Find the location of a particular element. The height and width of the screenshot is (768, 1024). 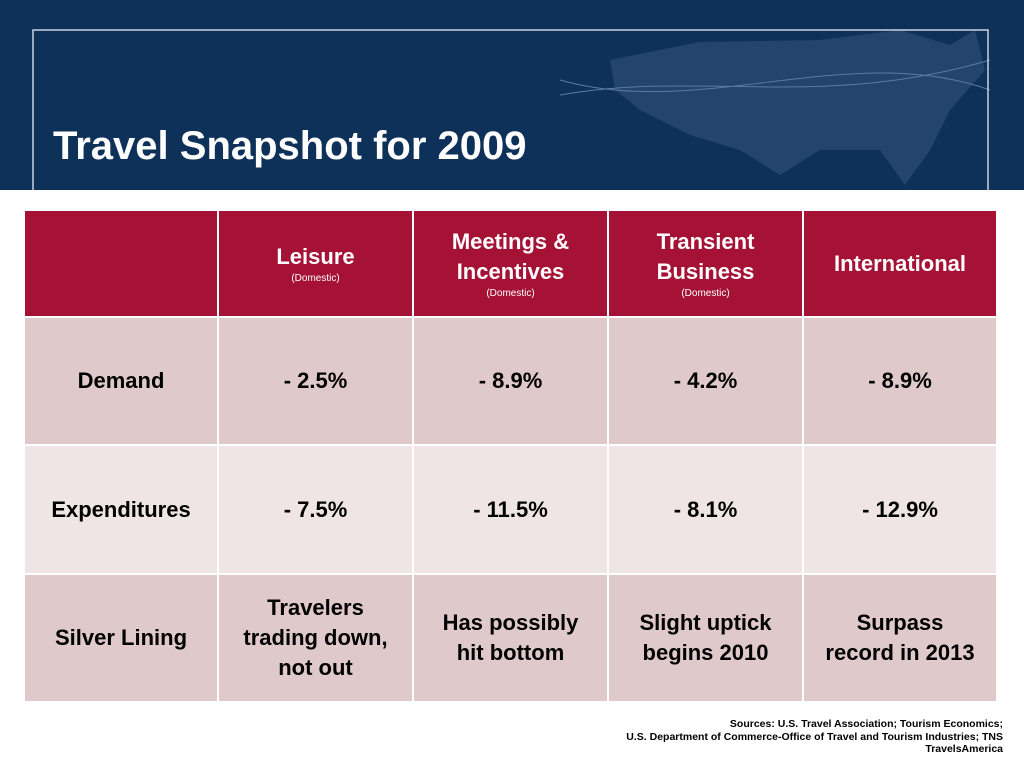

table-cell: - 2.5% is located at coordinates (316, 382).